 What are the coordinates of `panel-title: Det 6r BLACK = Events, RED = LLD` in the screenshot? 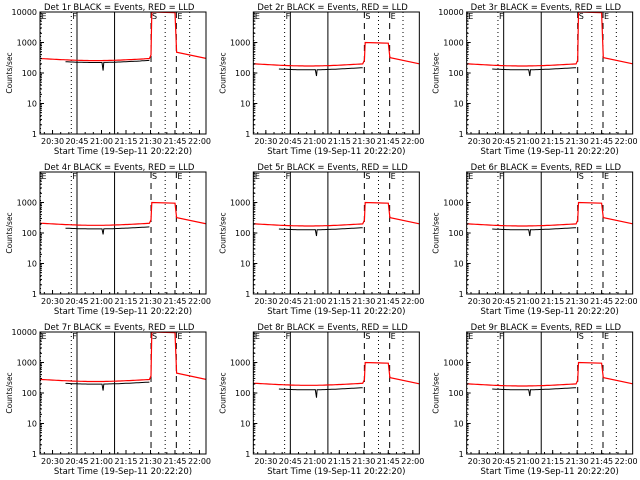 It's located at (546, 168).